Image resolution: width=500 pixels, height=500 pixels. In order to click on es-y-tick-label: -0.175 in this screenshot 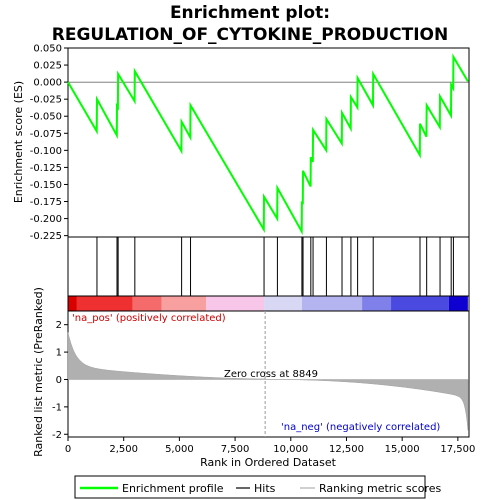, I will do `click(46, 202)`.